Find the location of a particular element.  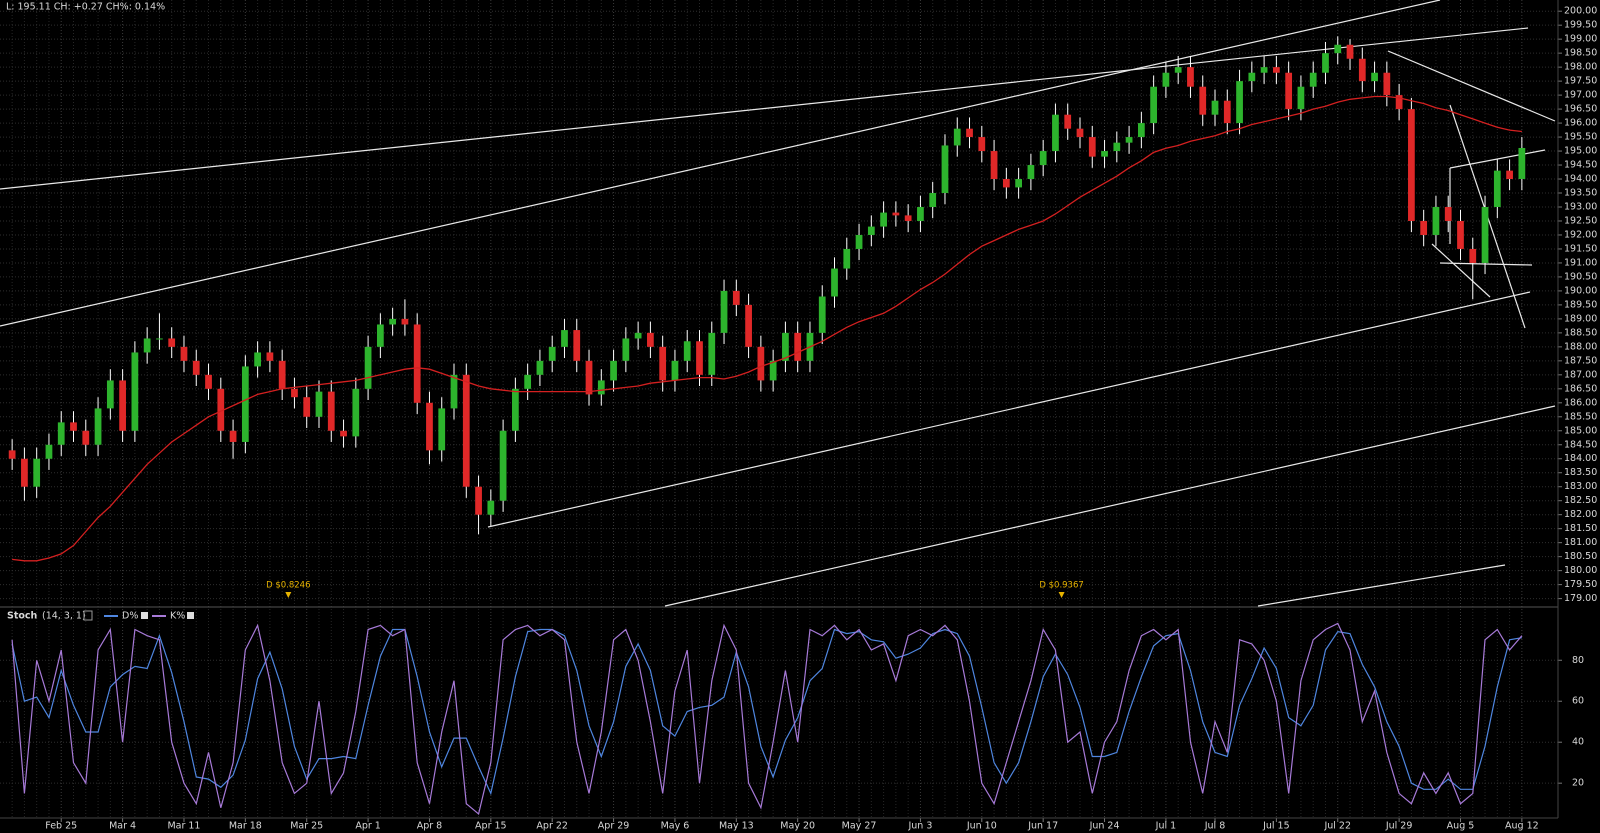

y-tick-label: 197.50 is located at coordinates (1580, 81).